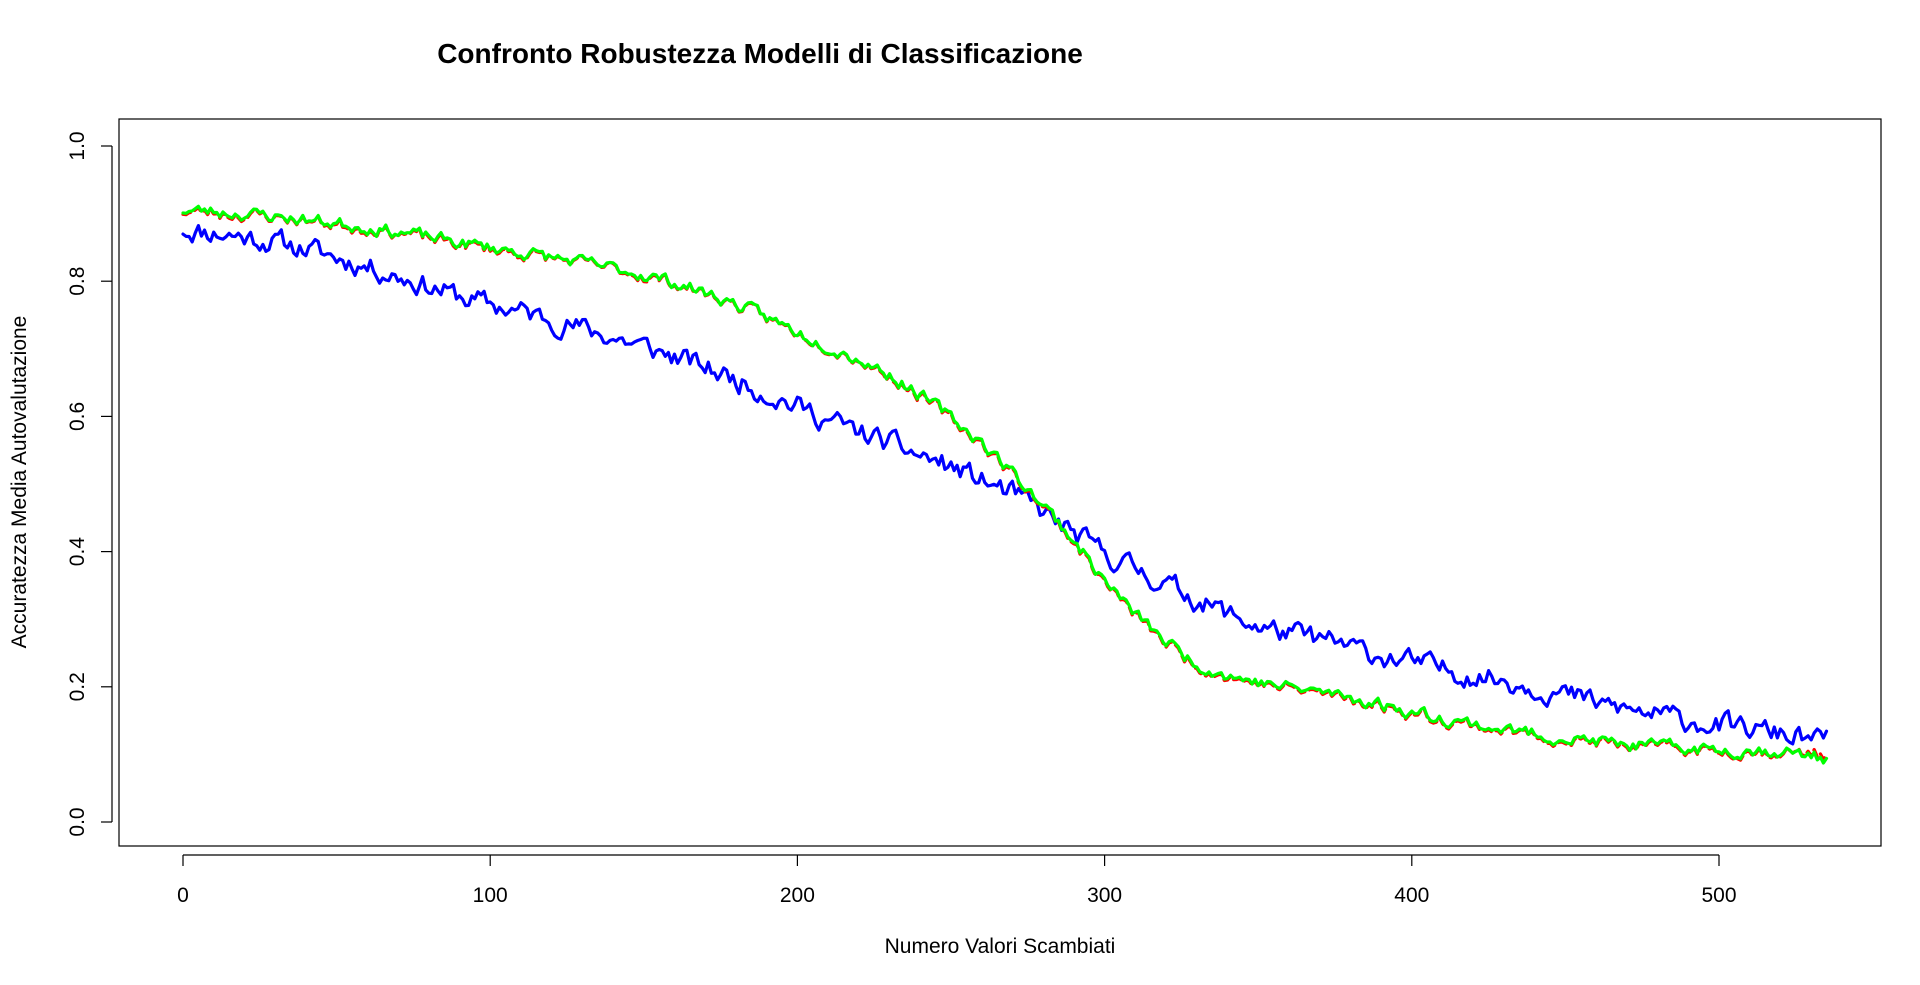 This screenshot has width=1920, height=985. What do you see at coordinates (77, 281) in the screenshot?
I see `y-tick-label: 0.8` at bounding box center [77, 281].